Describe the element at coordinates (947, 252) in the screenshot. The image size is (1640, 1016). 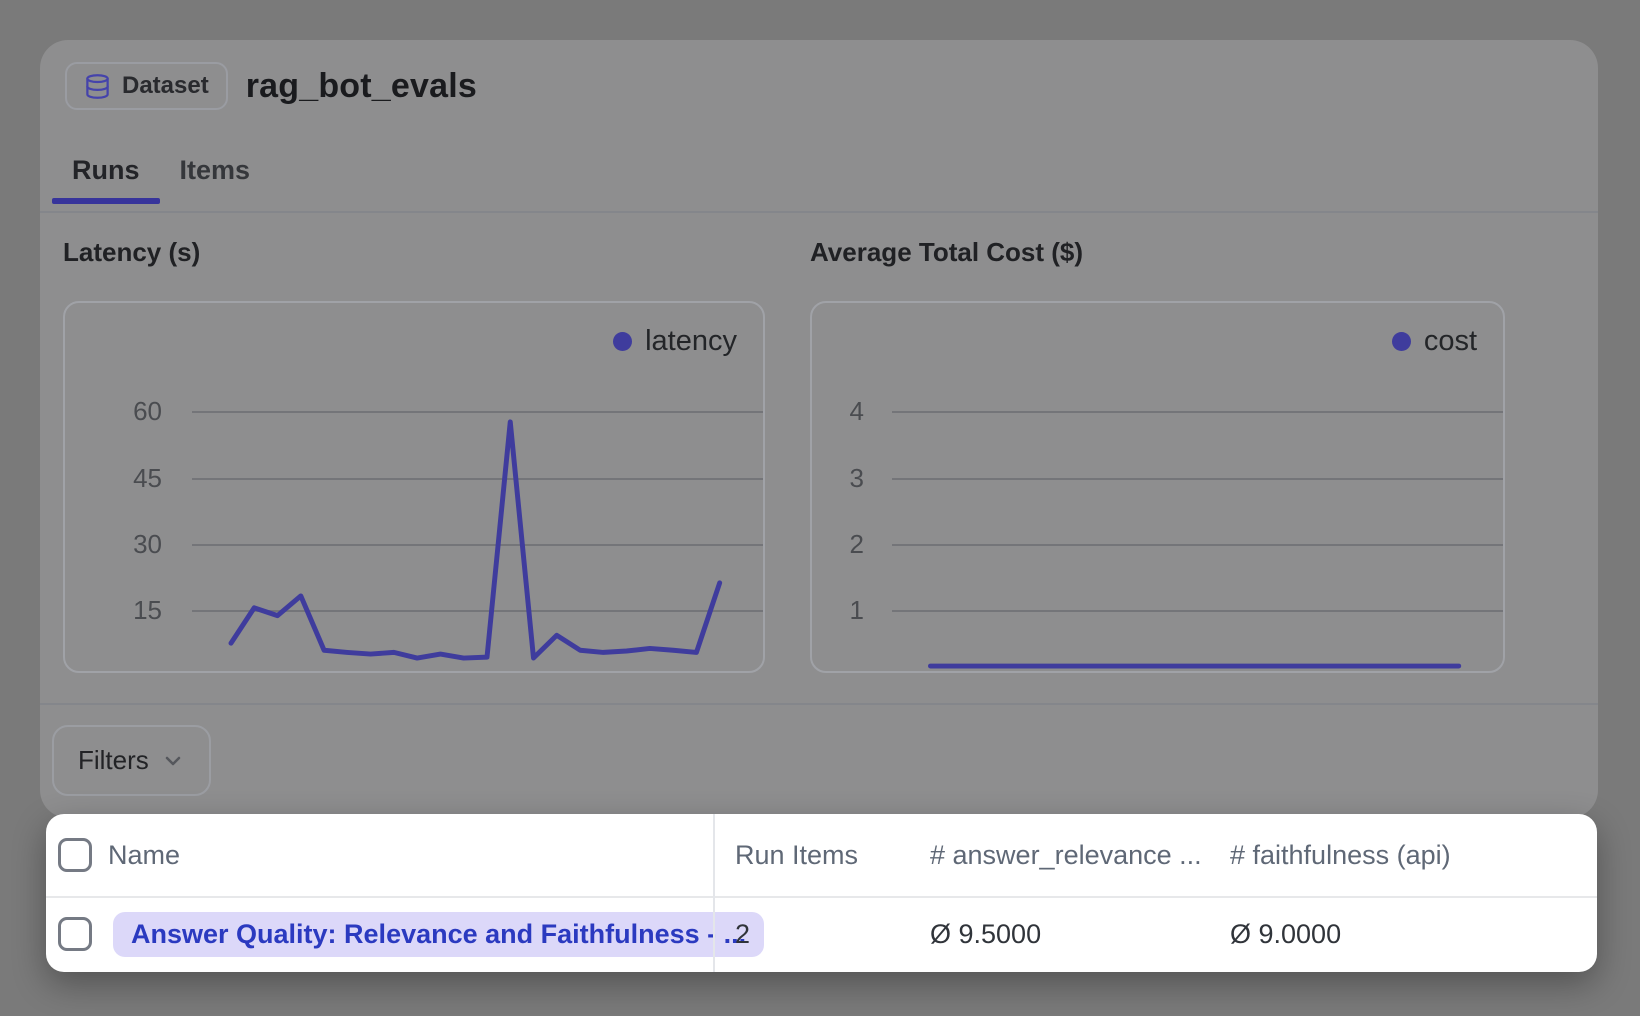
I see `cost-chart-title: Average Total Cost ($)` at that location.